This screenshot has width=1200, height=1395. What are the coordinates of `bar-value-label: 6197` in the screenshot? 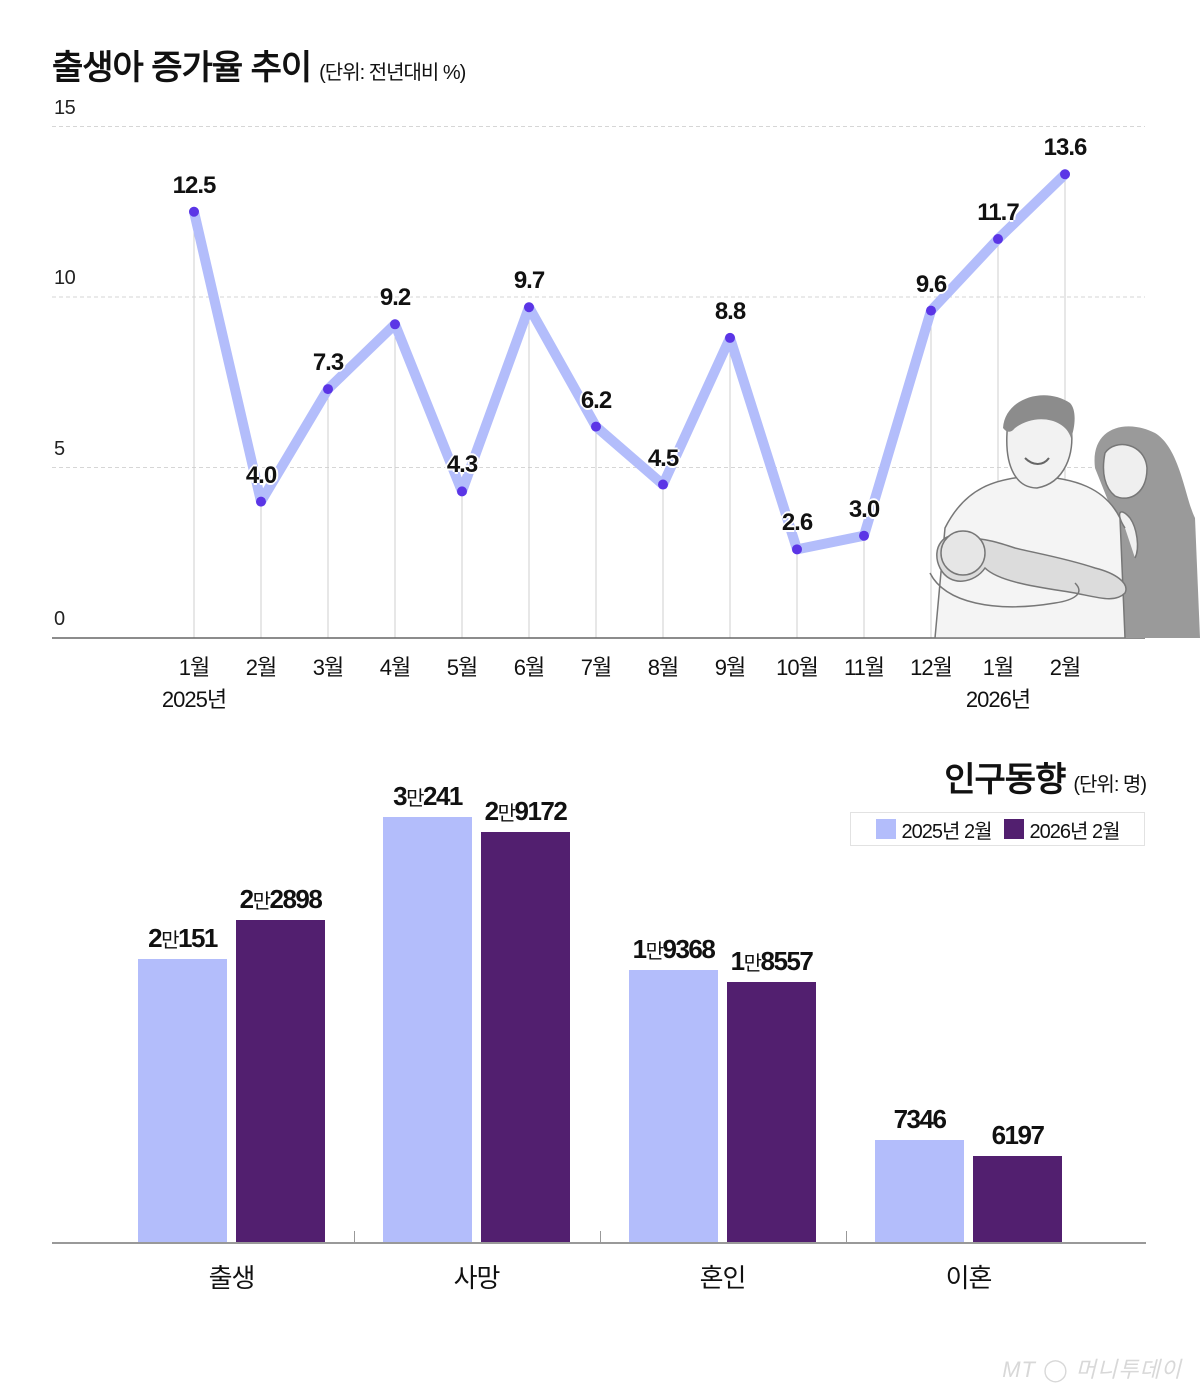 It's located at (1018, 1135).